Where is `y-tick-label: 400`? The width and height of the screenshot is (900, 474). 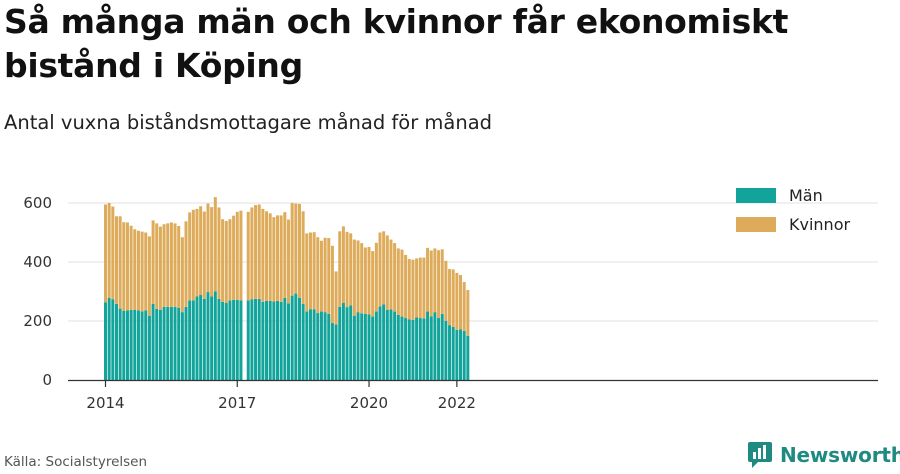 y-tick-label: 400 is located at coordinates (37, 262).